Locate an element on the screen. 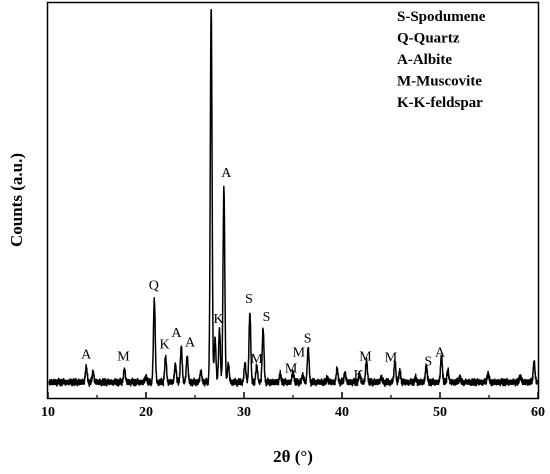 This screenshot has height=474, width=550. peak-label-13: M is located at coordinates (299, 353).